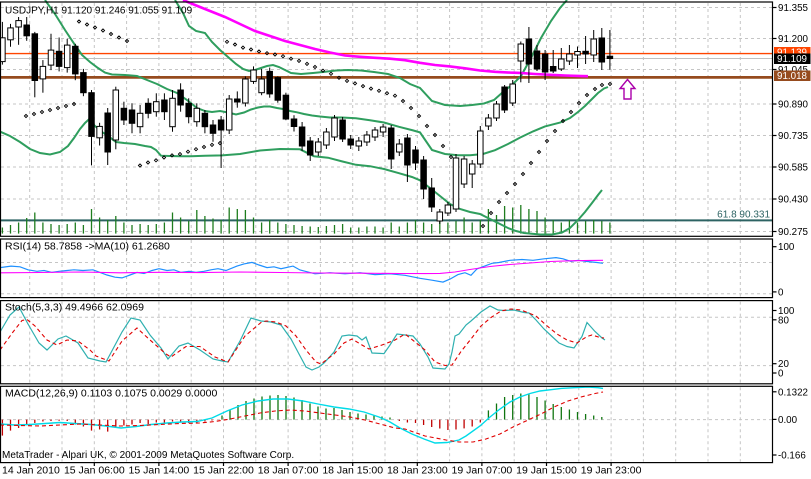 This screenshot has height=479, width=811. Describe the element at coordinates (793, 200) in the screenshot. I see `svg-text: 90.430` at that location.